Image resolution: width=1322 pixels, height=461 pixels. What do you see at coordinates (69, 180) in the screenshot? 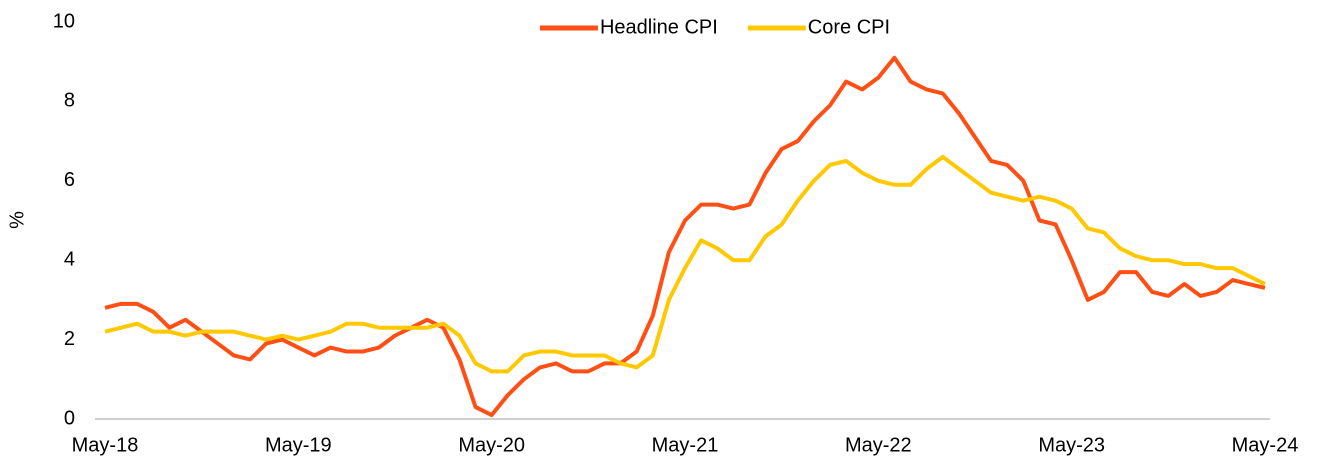
I see `y-tick-label: 6` at bounding box center [69, 180].